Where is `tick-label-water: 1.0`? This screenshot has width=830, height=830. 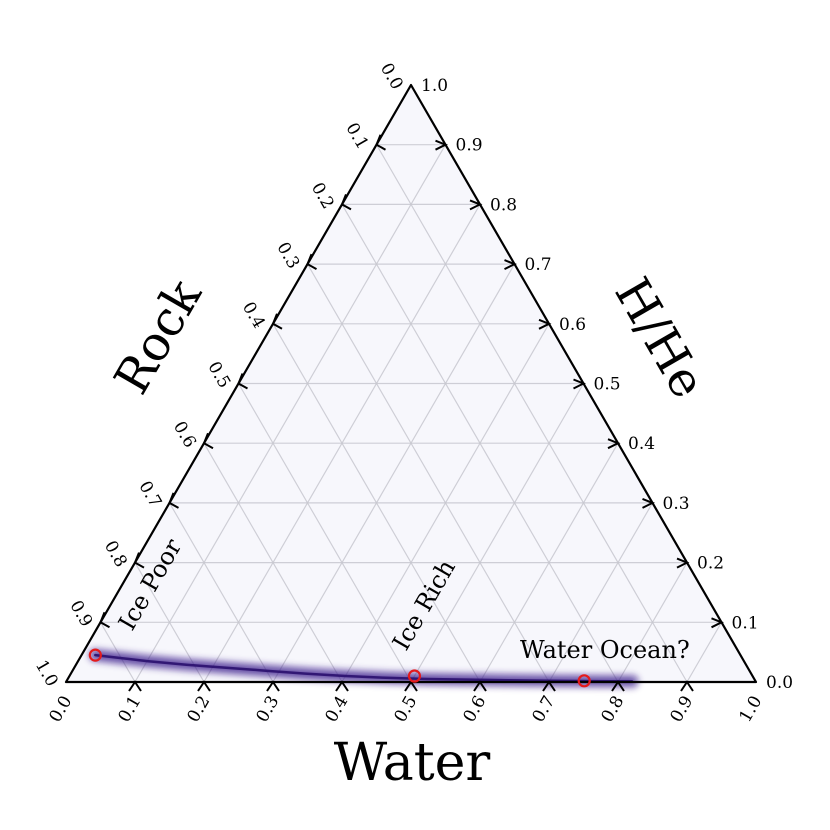 tick-label-water: 1.0 is located at coordinates (750, 709).